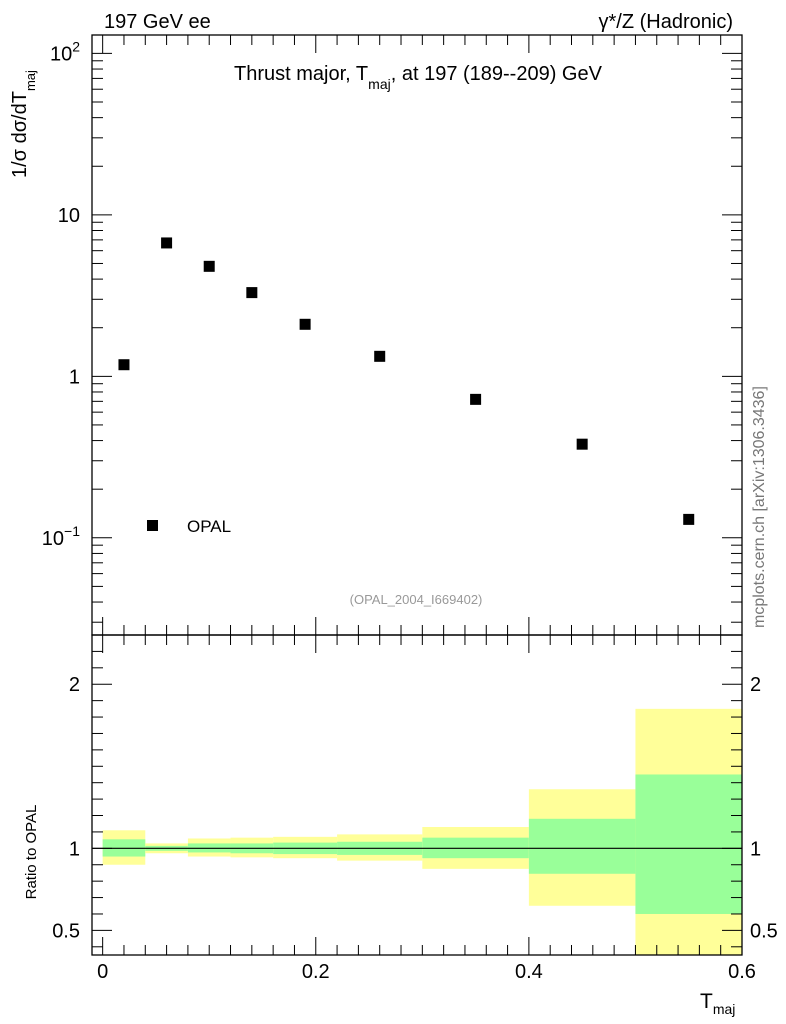 Image resolution: width=786 pixels, height=1024 pixels. Describe the element at coordinates (666, 22) in the screenshot. I see `header-right: γ*/Z (Hadronic)` at that location.